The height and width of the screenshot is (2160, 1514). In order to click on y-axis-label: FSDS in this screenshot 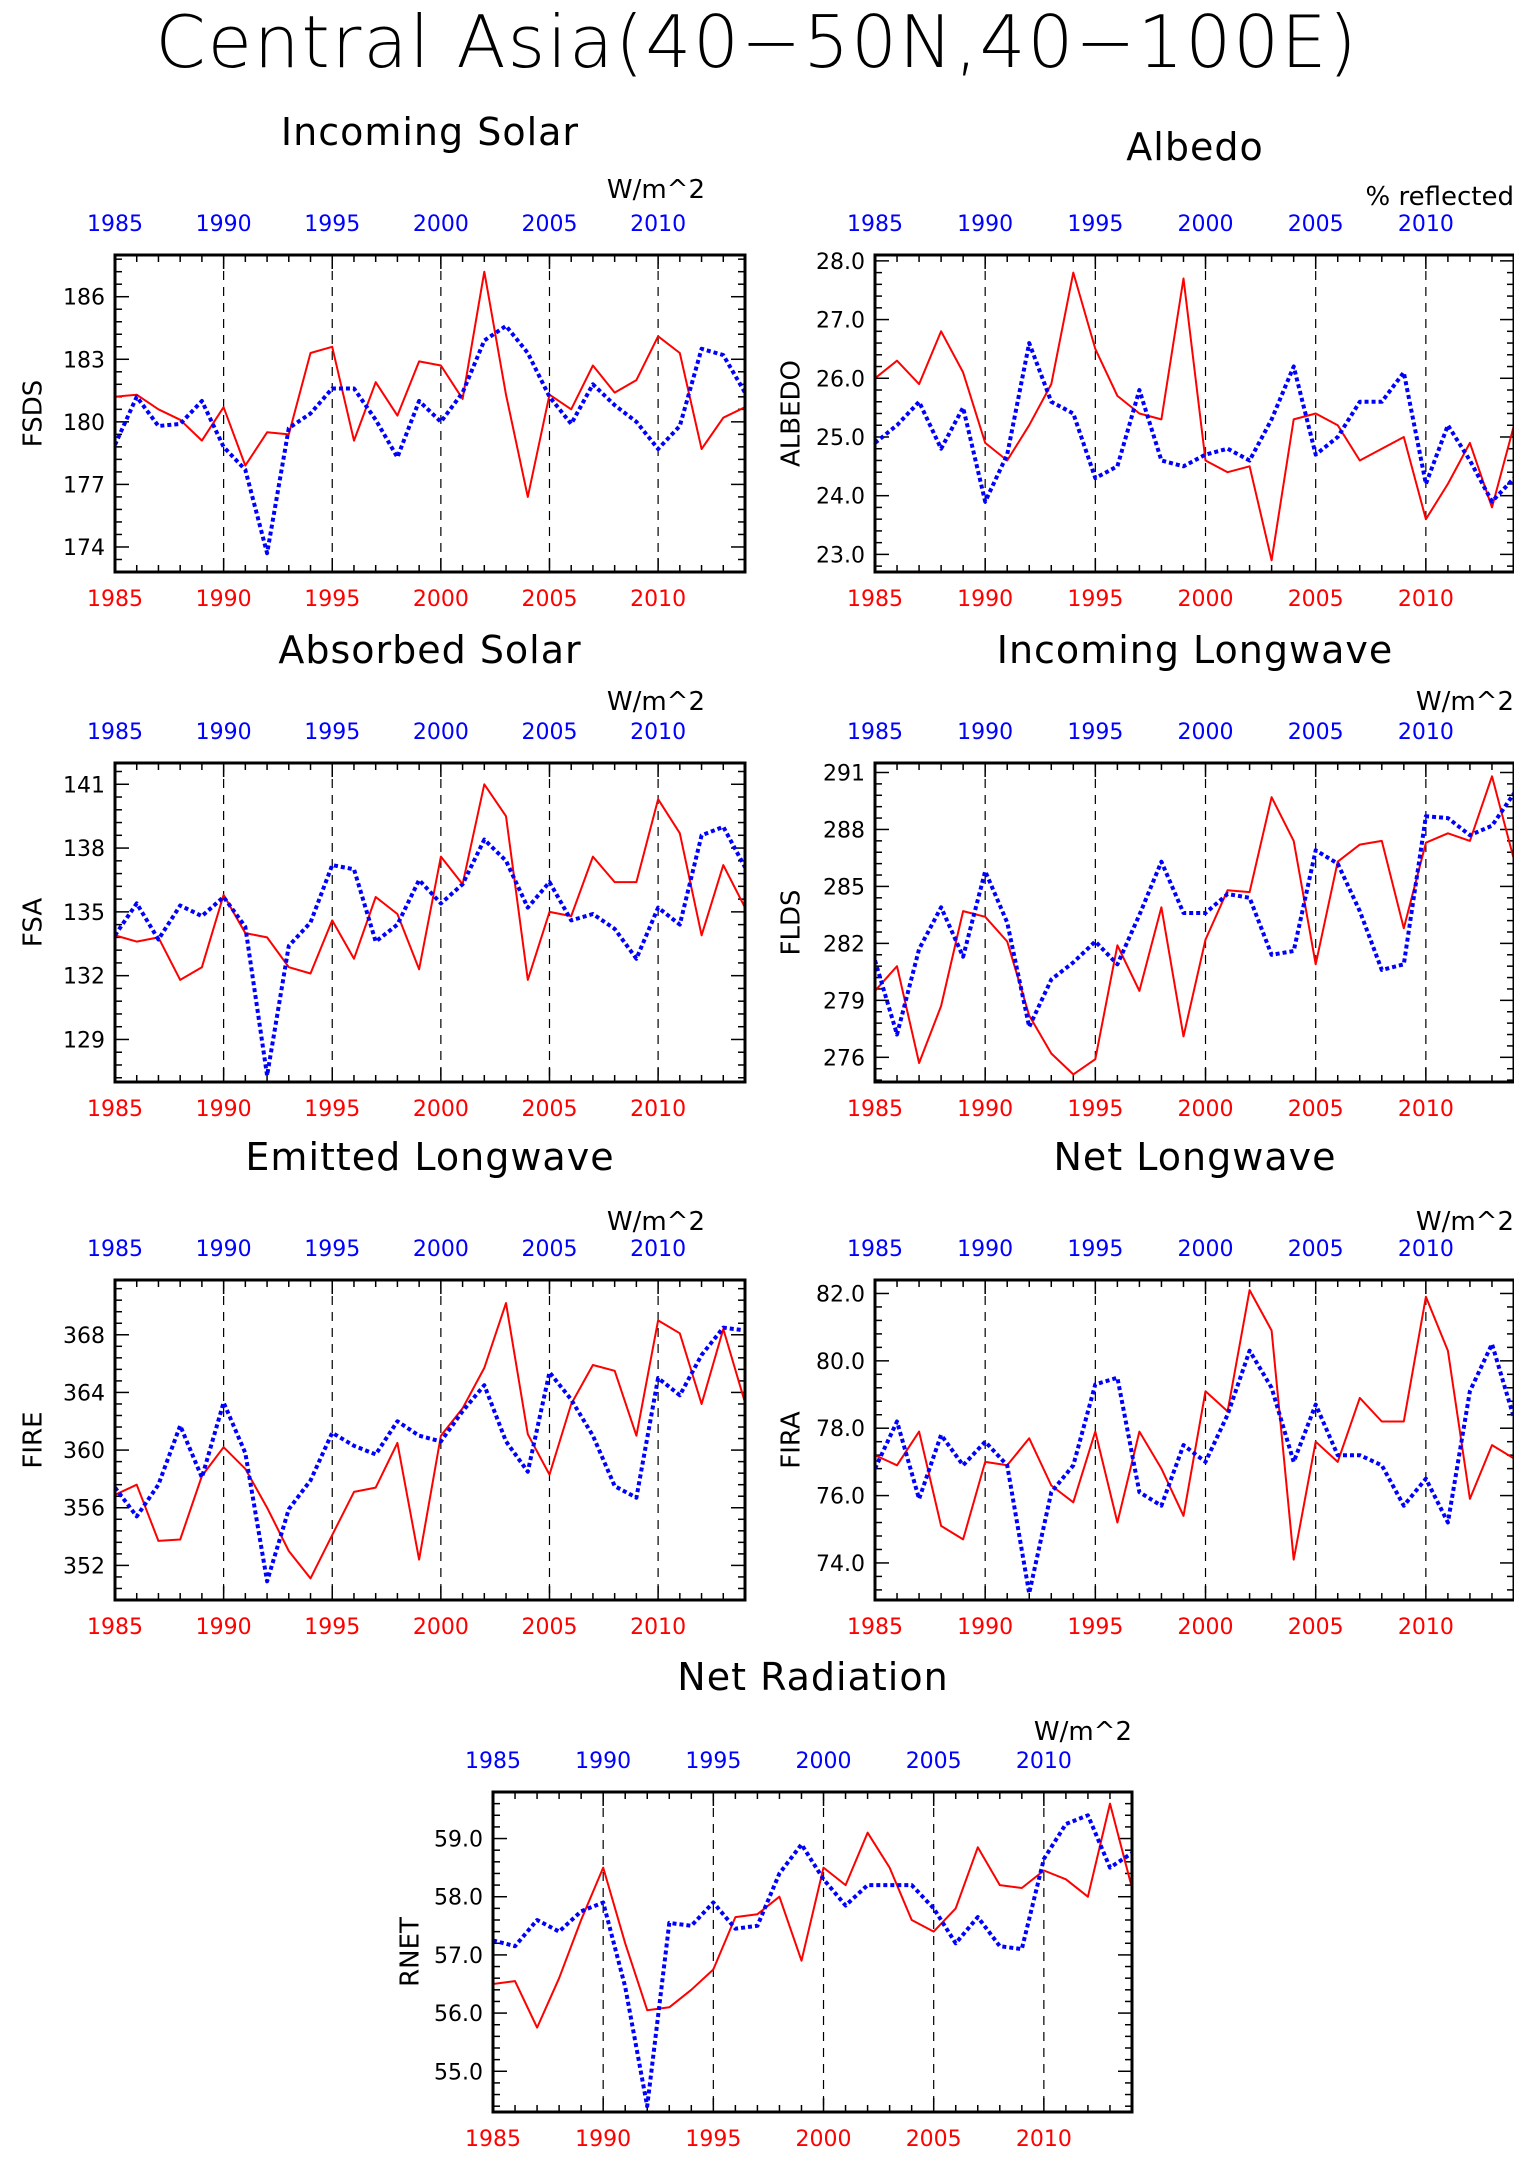, I will do `click(34, 414)`.